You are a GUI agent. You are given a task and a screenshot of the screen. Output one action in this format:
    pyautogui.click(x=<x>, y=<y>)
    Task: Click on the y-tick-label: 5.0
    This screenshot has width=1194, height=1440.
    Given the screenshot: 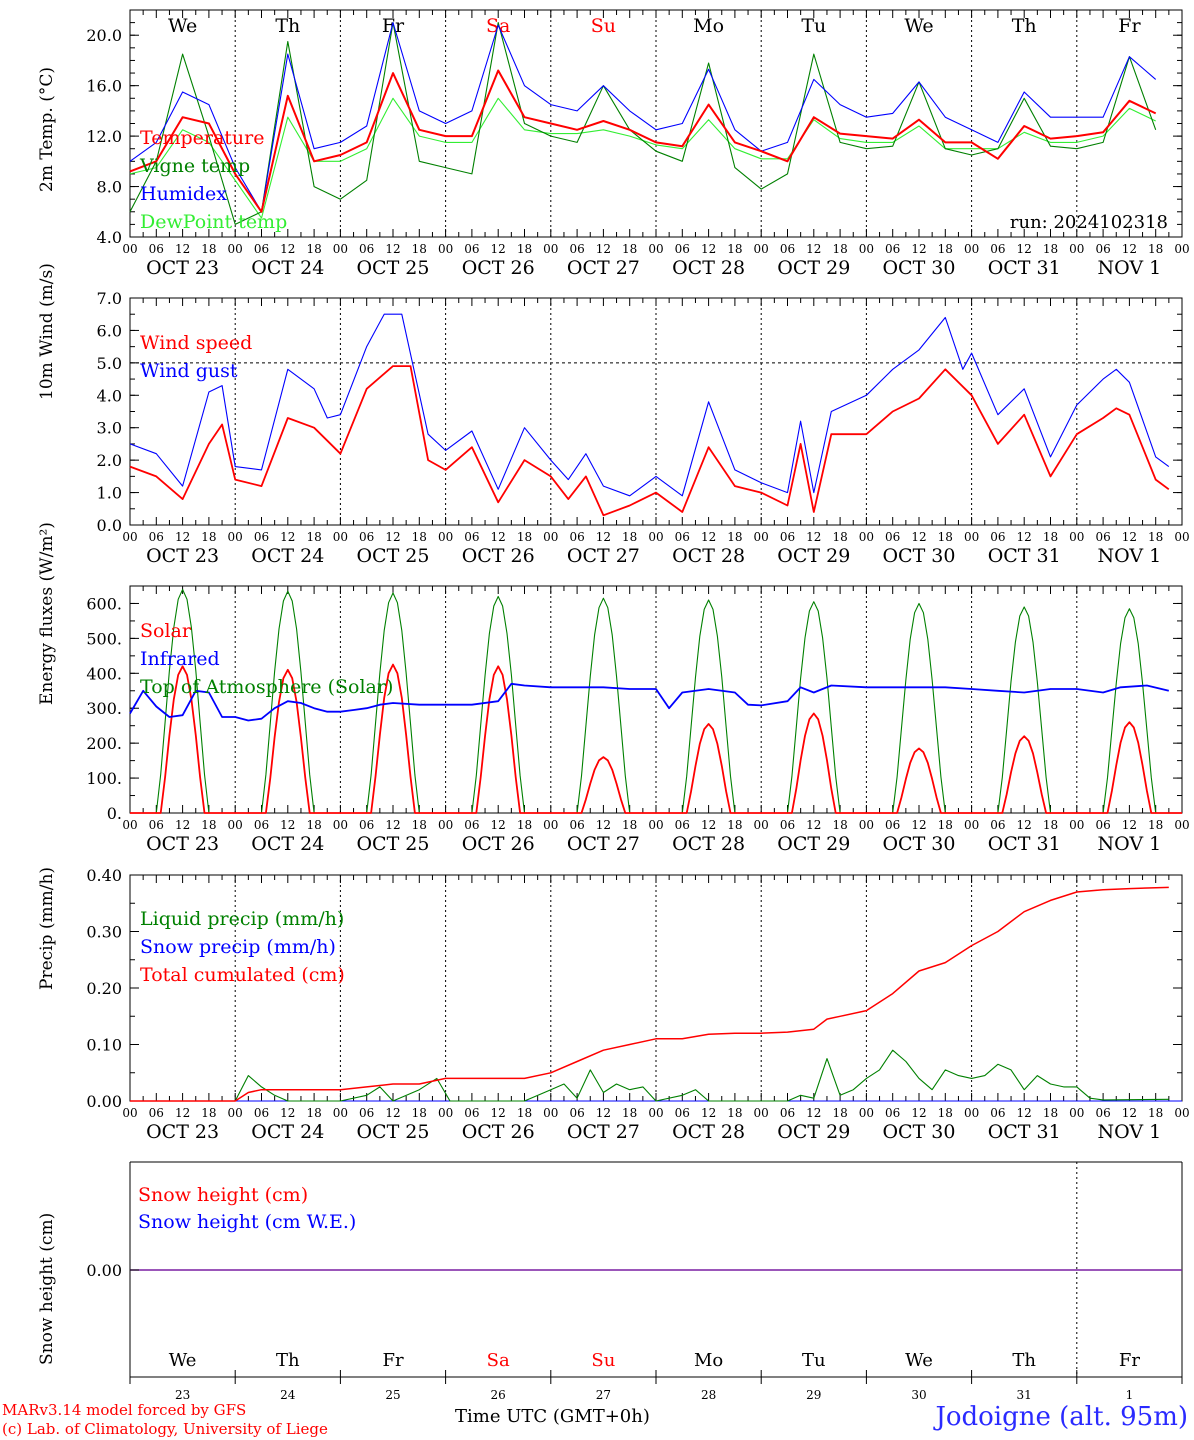 What is the action you would take?
    pyautogui.click(x=109, y=363)
    